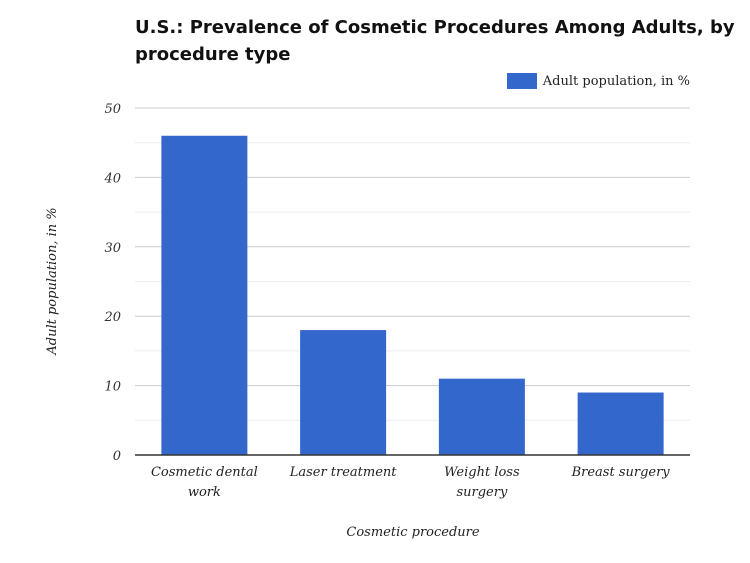 The image size is (750, 563). Describe the element at coordinates (112, 387) in the screenshot. I see `y-tick-label: 10` at that location.